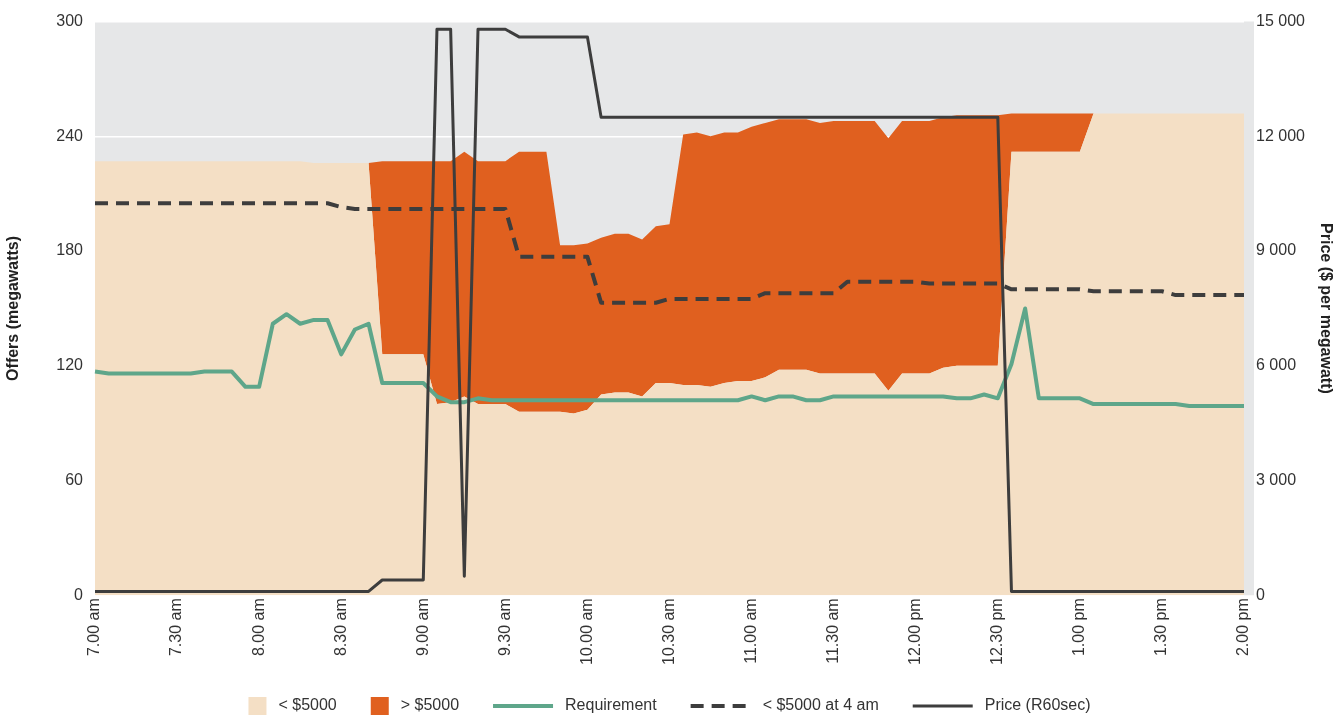  Describe the element at coordinates (1037, 705) in the screenshot. I see `legend-label: Price (R60sec)` at that location.